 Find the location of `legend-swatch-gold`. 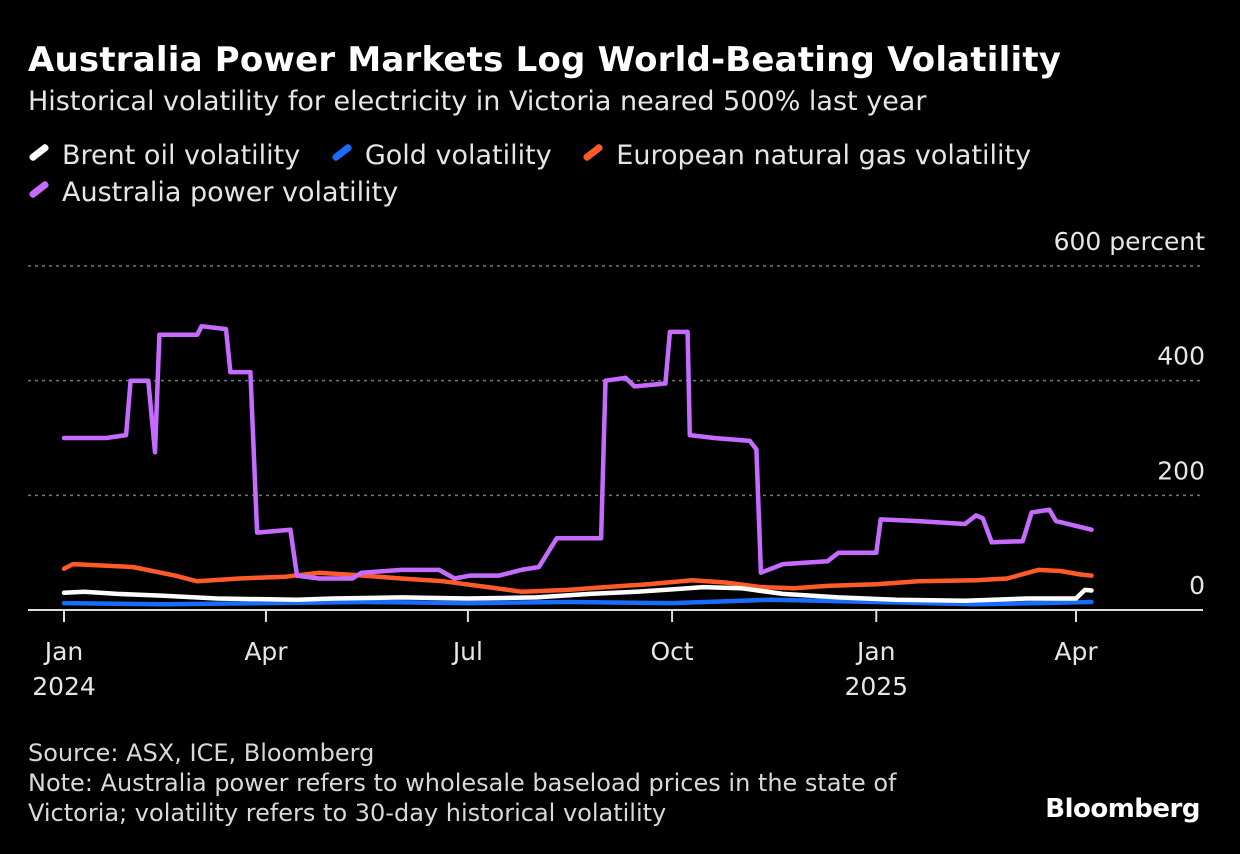

legend-swatch-gold is located at coordinates (342, 152).